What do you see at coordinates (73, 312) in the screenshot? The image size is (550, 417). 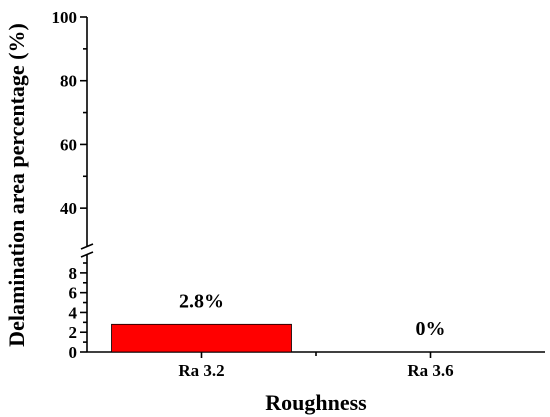 I see `y-tick-label: 4` at bounding box center [73, 312].